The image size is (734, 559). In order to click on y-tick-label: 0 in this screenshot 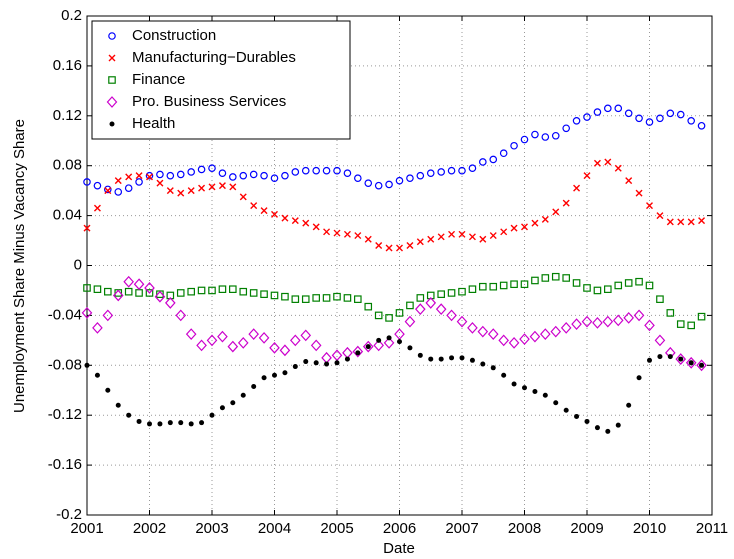, I will do `click(78, 264)`.